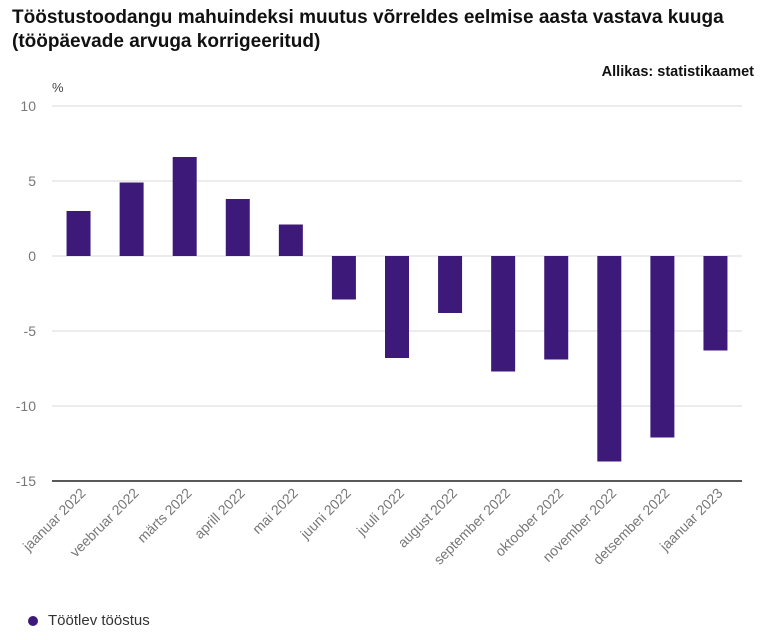 This screenshot has height=640, width=768. I want to click on legend: Töötlev tööstus, so click(89, 620).